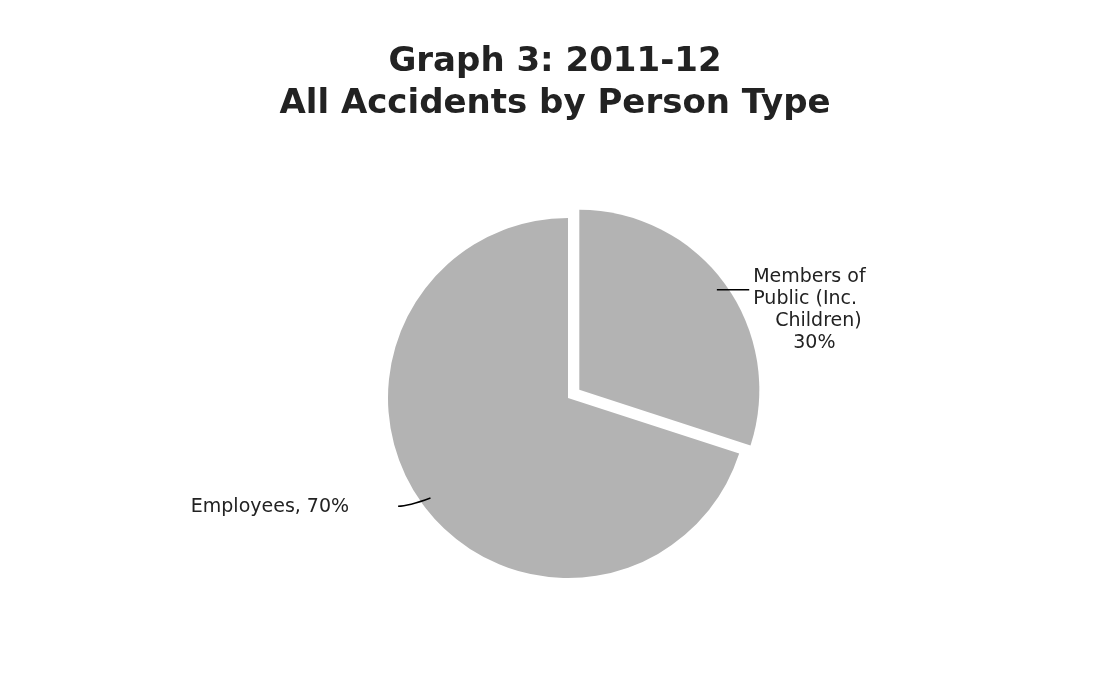 This screenshot has width=1110, height=676. I want to click on chart-subtitle: All Accidents by Person Type, so click(555, 101).